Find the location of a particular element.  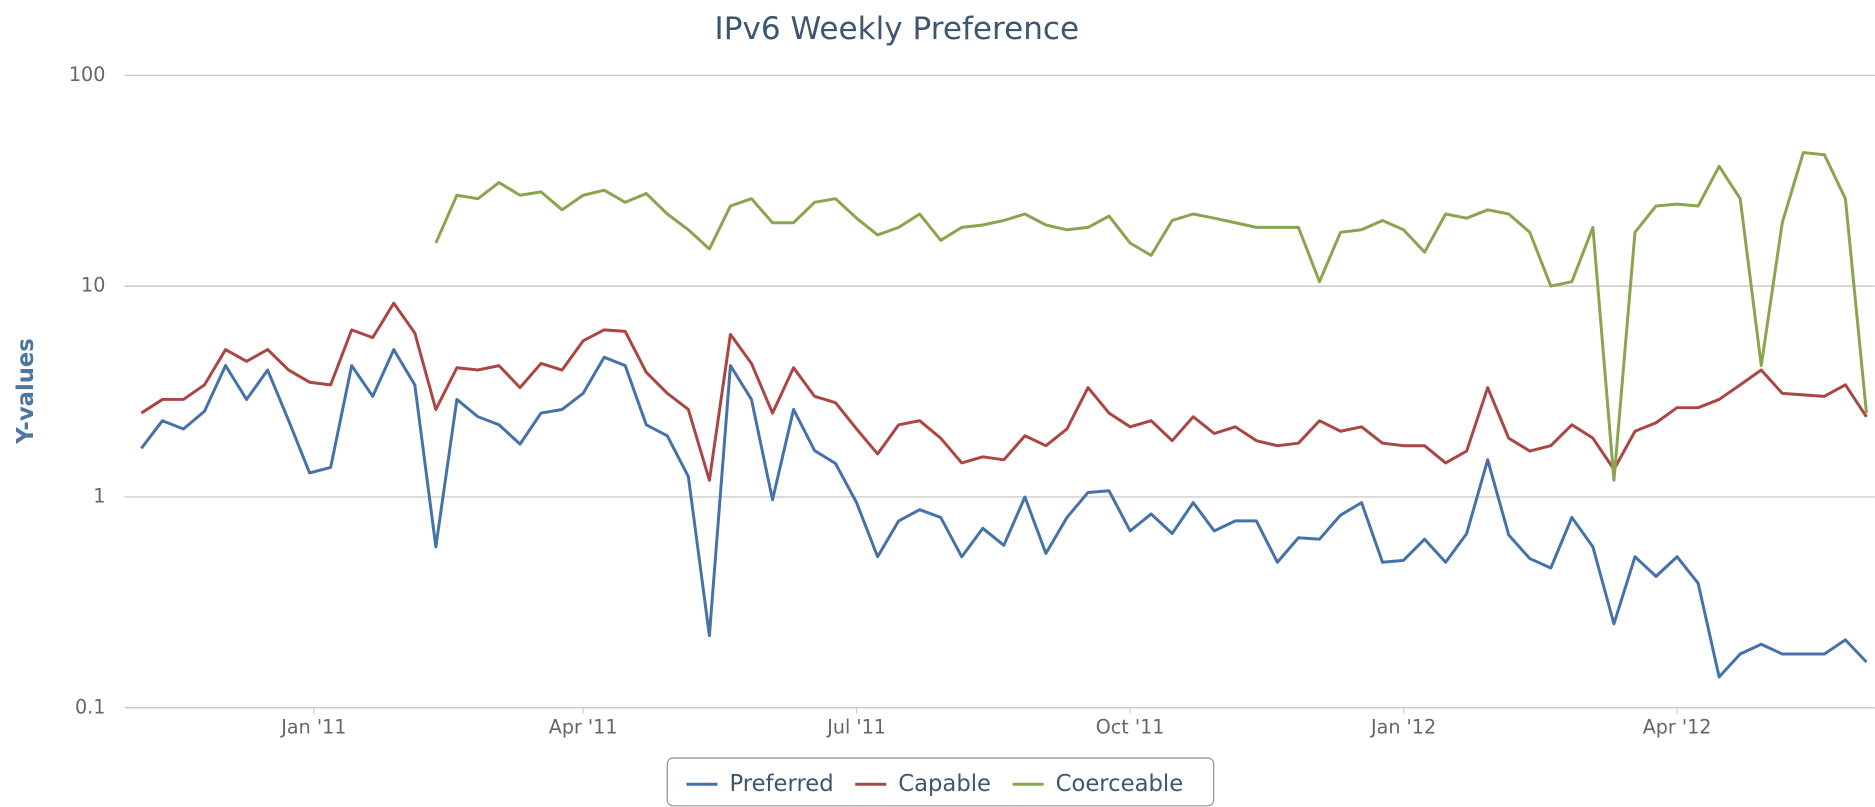

legend-label: Preferred is located at coordinates (781, 784).